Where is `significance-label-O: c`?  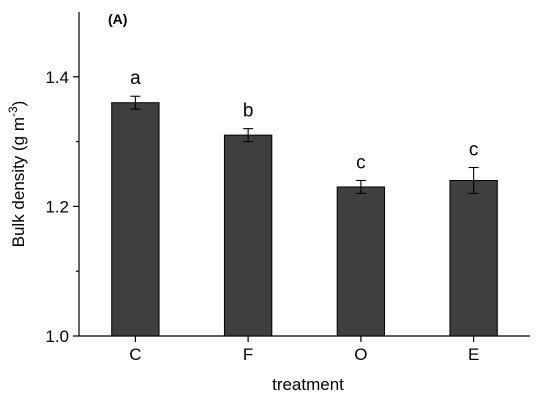
significance-label-O: c is located at coordinates (361, 162).